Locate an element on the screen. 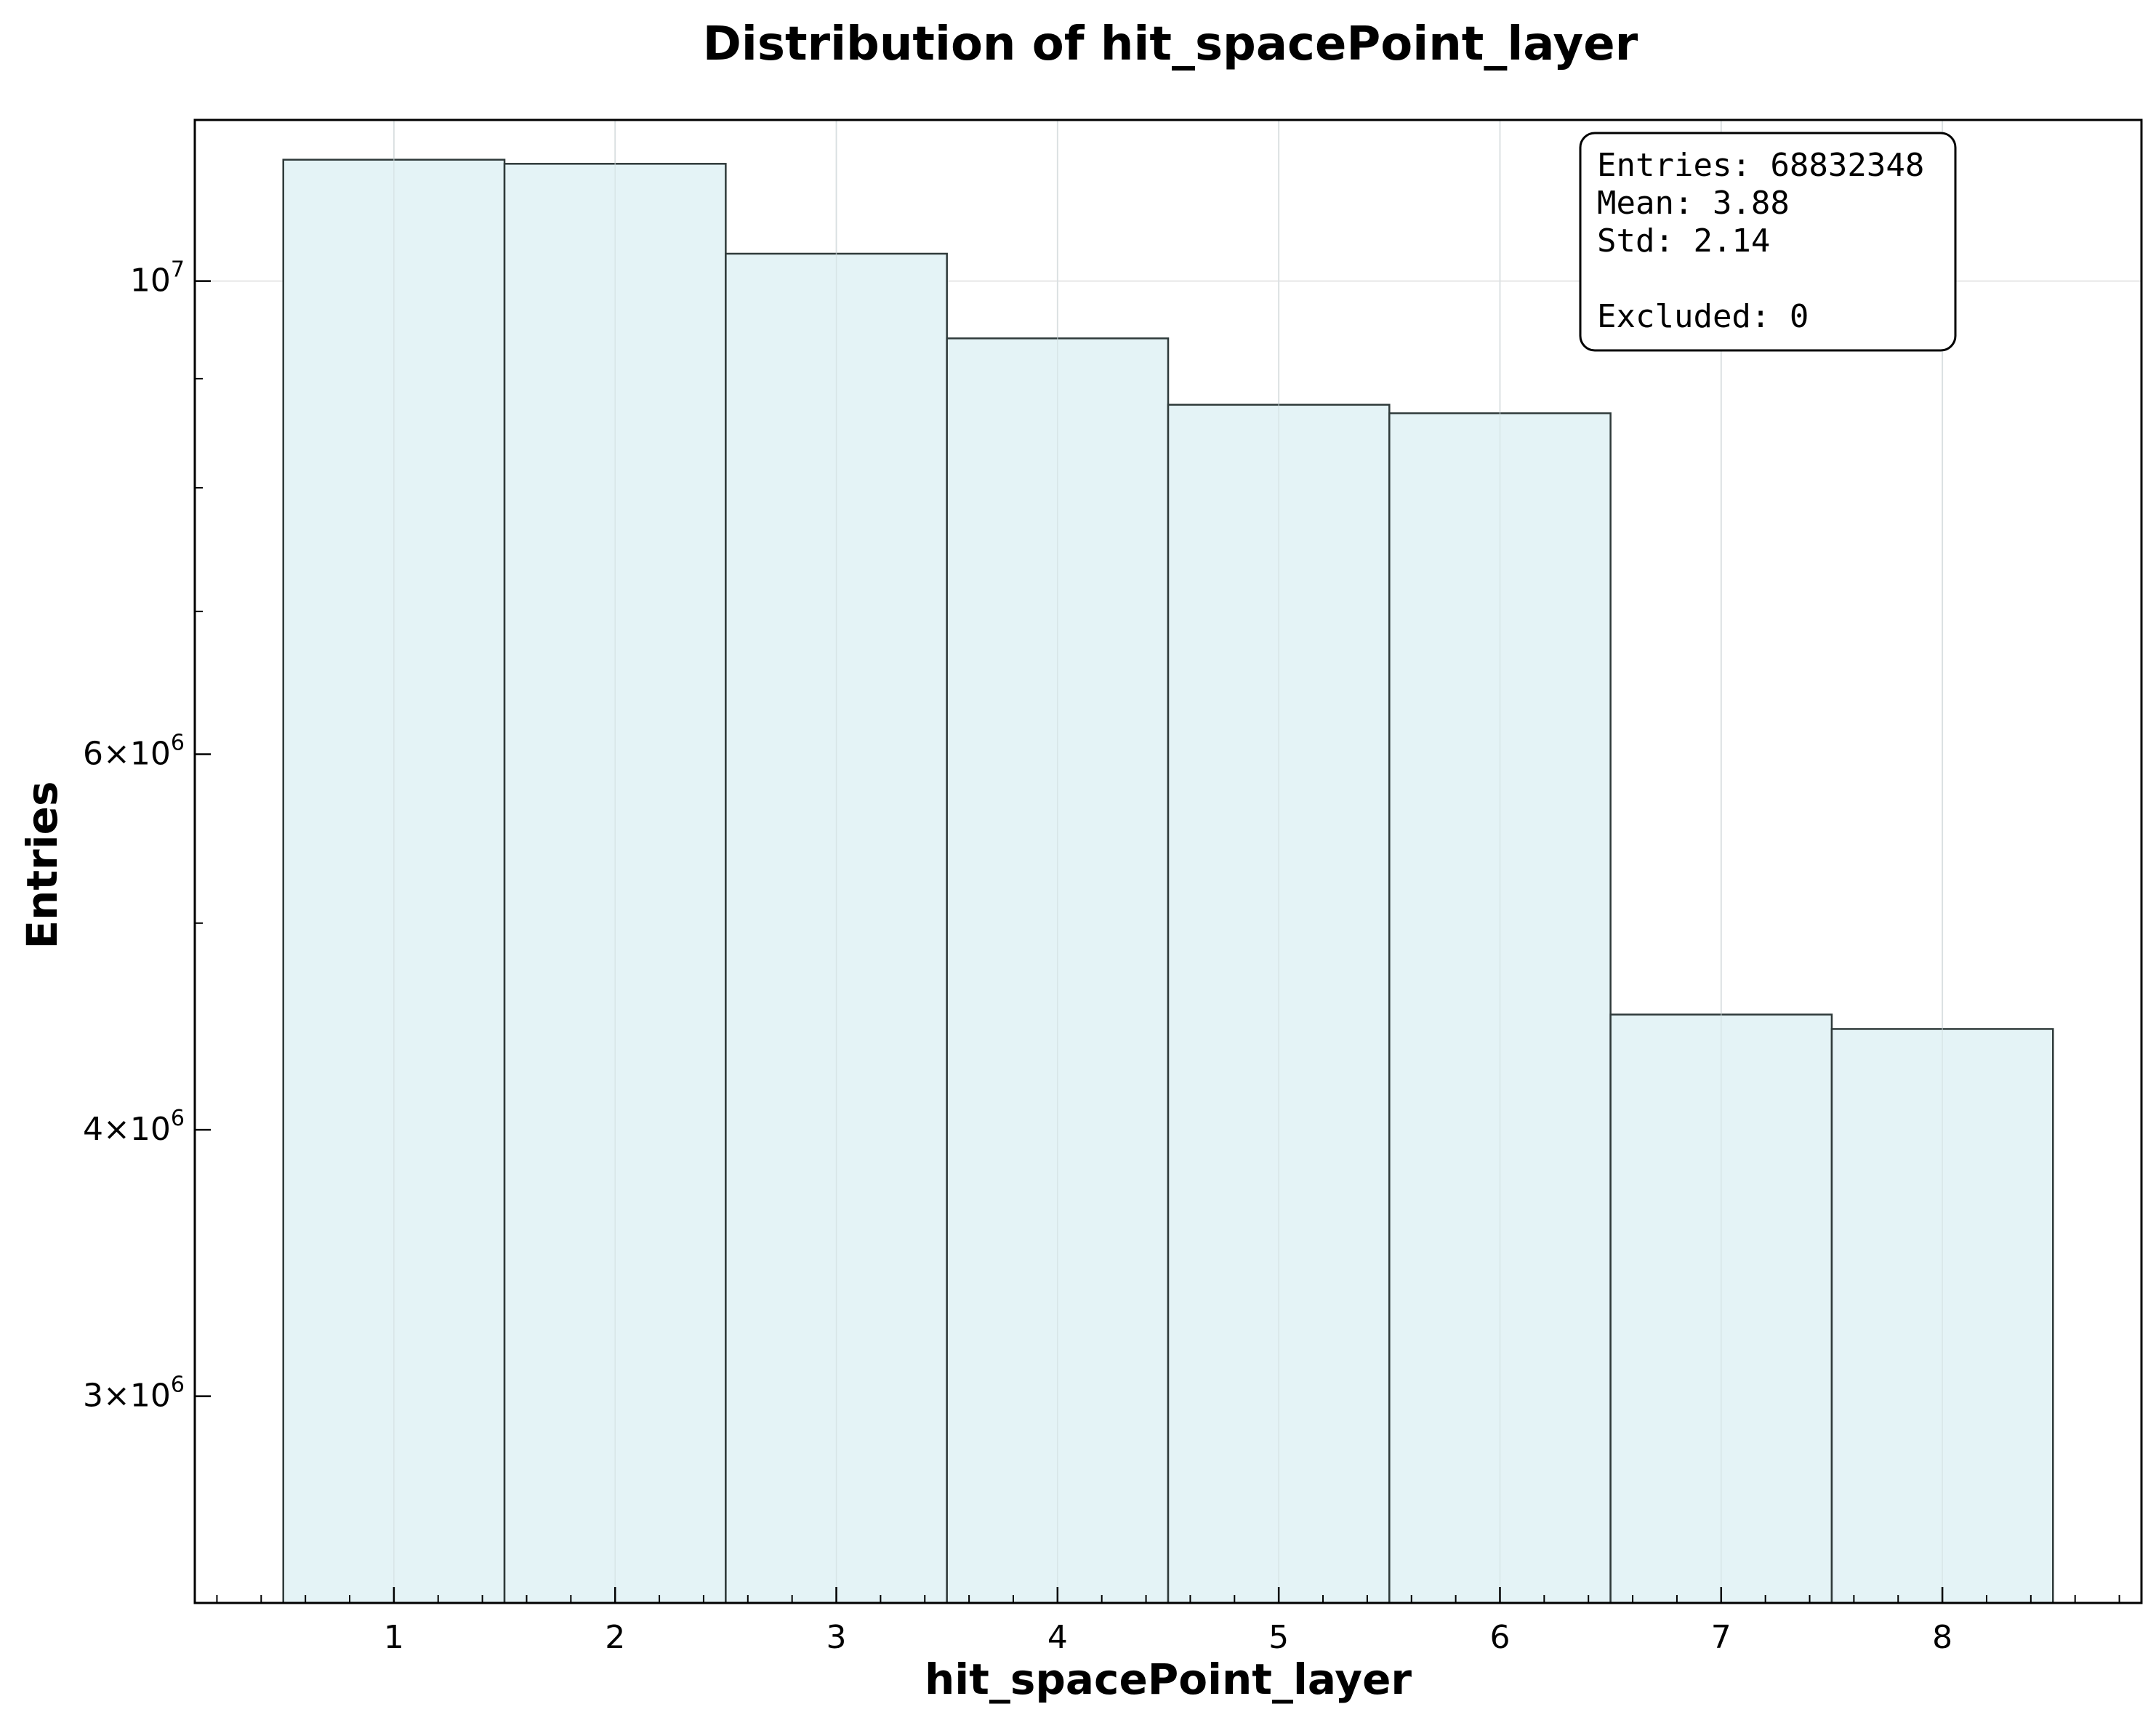  x-tick-label: 3 is located at coordinates (836, 1637).